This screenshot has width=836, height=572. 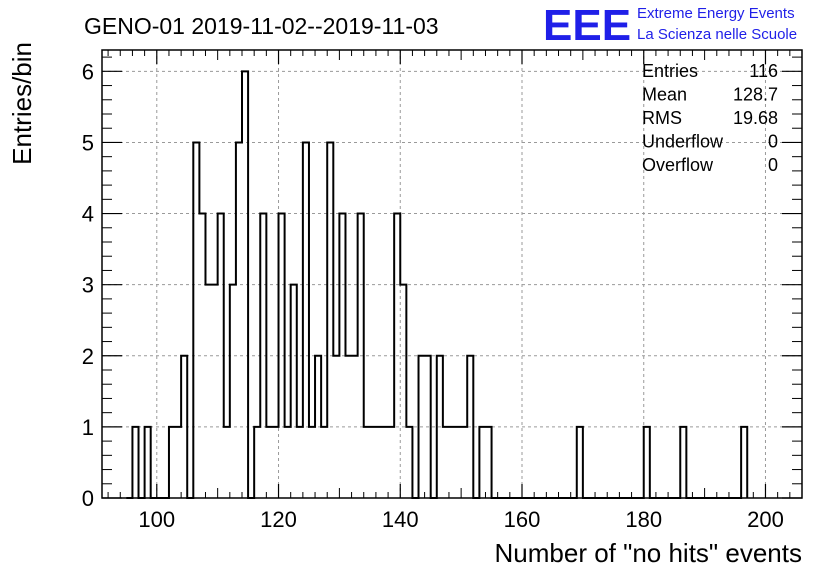 What do you see at coordinates (678, 165) in the screenshot?
I see `stat-label: Overflow` at bounding box center [678, 165].